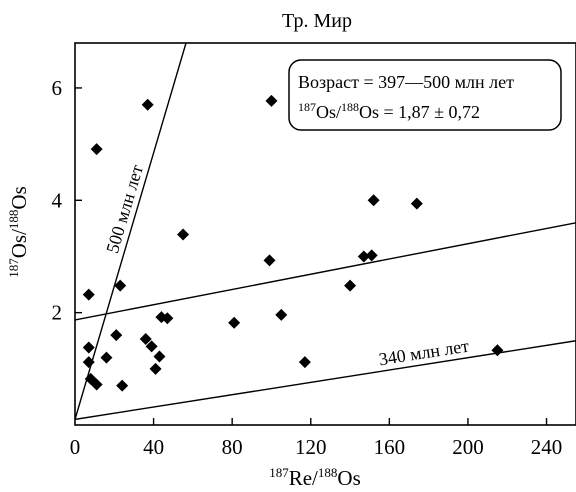 Image resolution: width=576 pixels, height=492 pixels. Describe the element at coordinates (406, 82) in the screenshot. I see `age-text: Возраст = 397—500 млн лет` at that location.